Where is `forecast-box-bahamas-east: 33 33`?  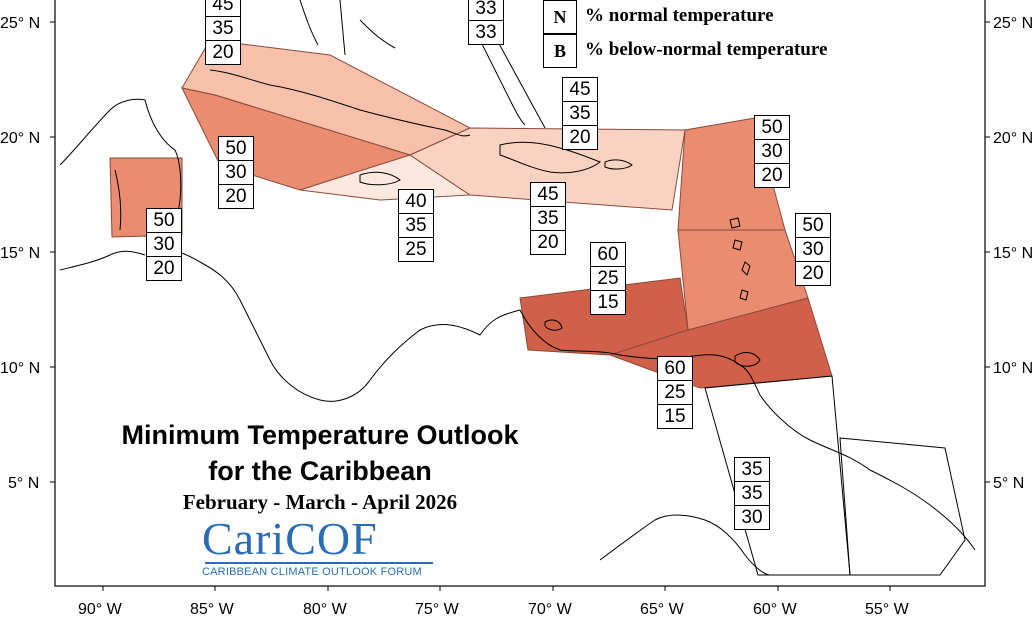
forecast-box-bahamas-east: 33 33 is located at coordinates (486, 22).